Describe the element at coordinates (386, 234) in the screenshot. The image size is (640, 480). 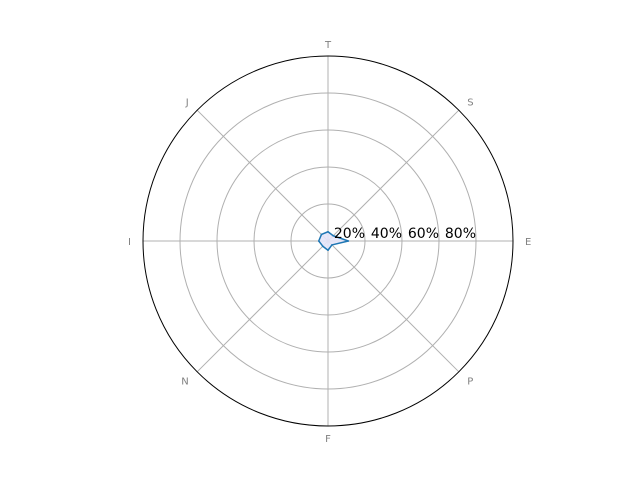
I see `radial-tick-label-40: 40%` at that location.